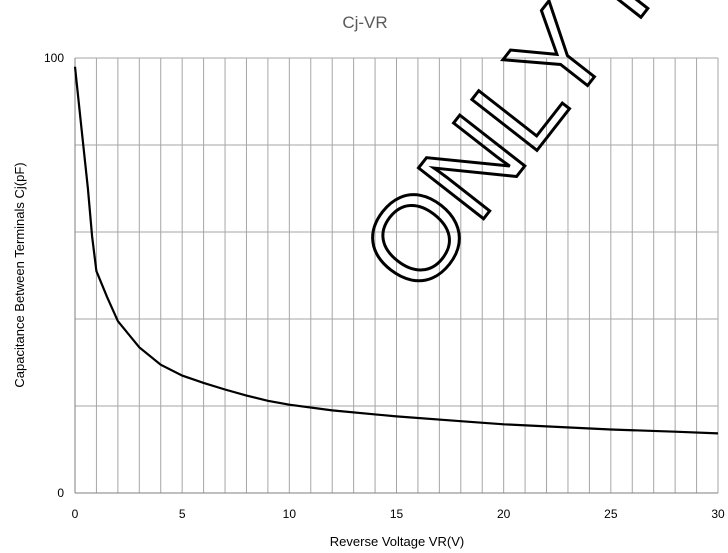  I want to click on x-tick-label: 0, so click(75, 514).